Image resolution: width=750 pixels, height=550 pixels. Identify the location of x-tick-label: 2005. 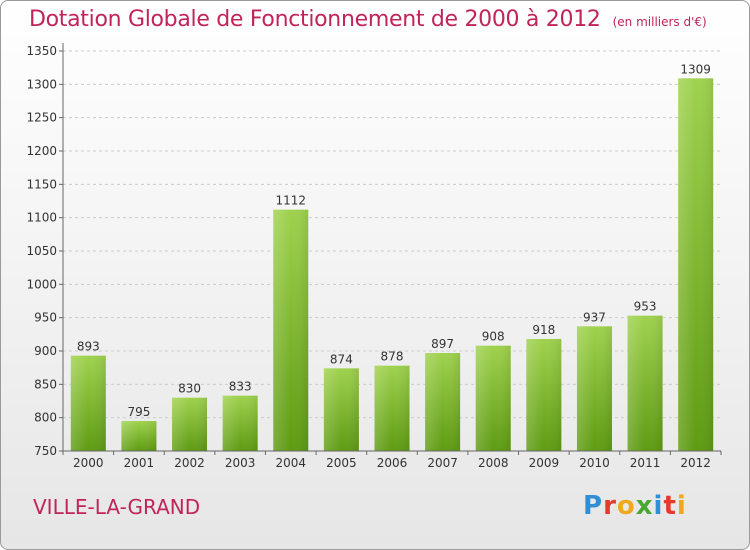
(341, 463).